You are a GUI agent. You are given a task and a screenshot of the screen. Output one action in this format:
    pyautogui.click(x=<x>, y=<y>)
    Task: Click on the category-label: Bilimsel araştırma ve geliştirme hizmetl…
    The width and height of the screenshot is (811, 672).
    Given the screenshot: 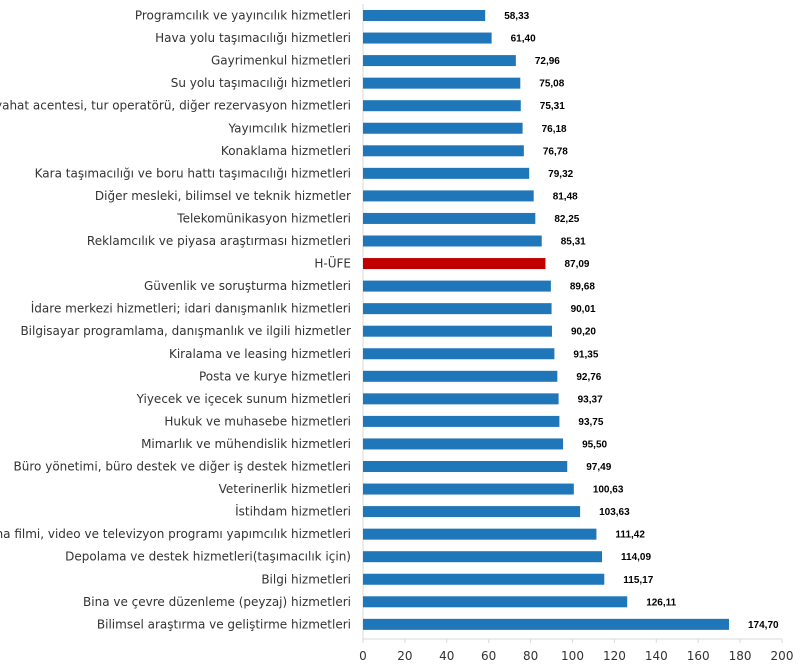 What is the action you would take?
    pyautogui.click(x=224, y=624)
    